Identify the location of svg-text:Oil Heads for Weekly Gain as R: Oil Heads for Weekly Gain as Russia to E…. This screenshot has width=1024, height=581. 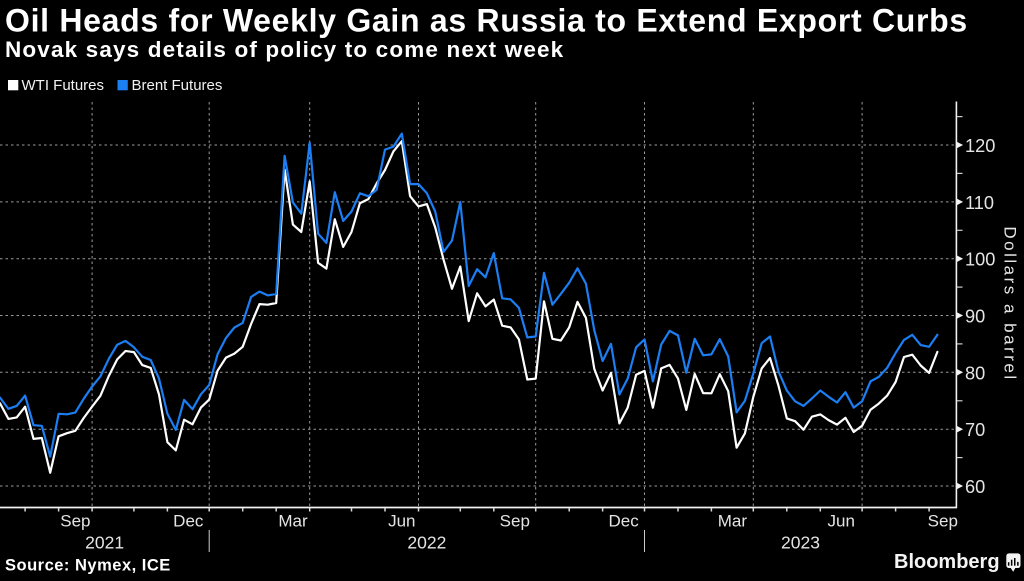
(486, 21).